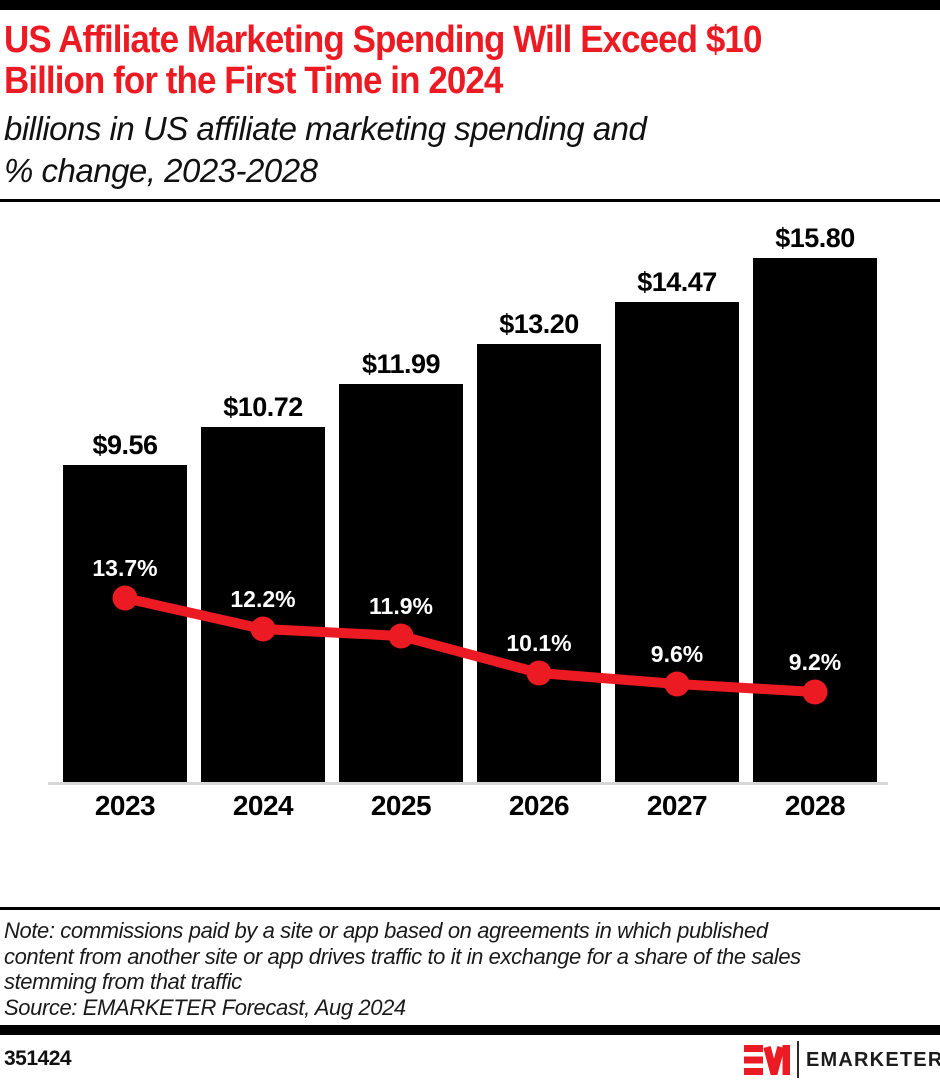 The height and width of the screenshot is (1084, 940). Describe the element at coordinates (677, 805) in the screenshot. I see `x-axis-label-2027: 2027` at that location.